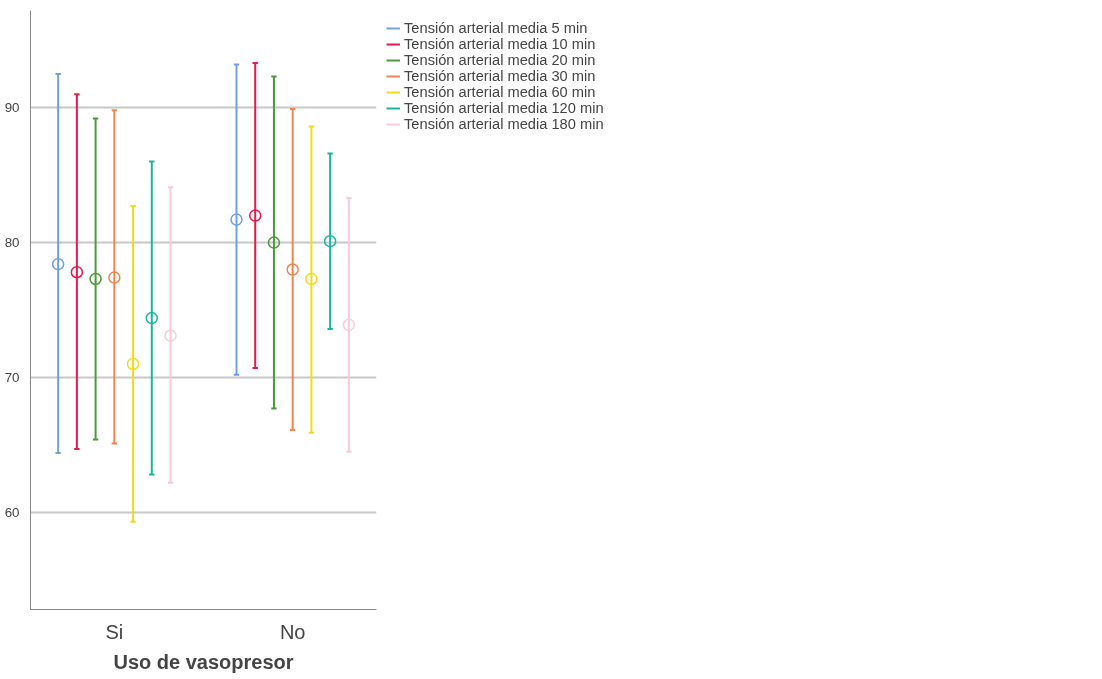 The image size is (1102, 679). Describe the element at coordinates (12, 108) in the screenshot. I see `y-tick-label: 90` at that location.